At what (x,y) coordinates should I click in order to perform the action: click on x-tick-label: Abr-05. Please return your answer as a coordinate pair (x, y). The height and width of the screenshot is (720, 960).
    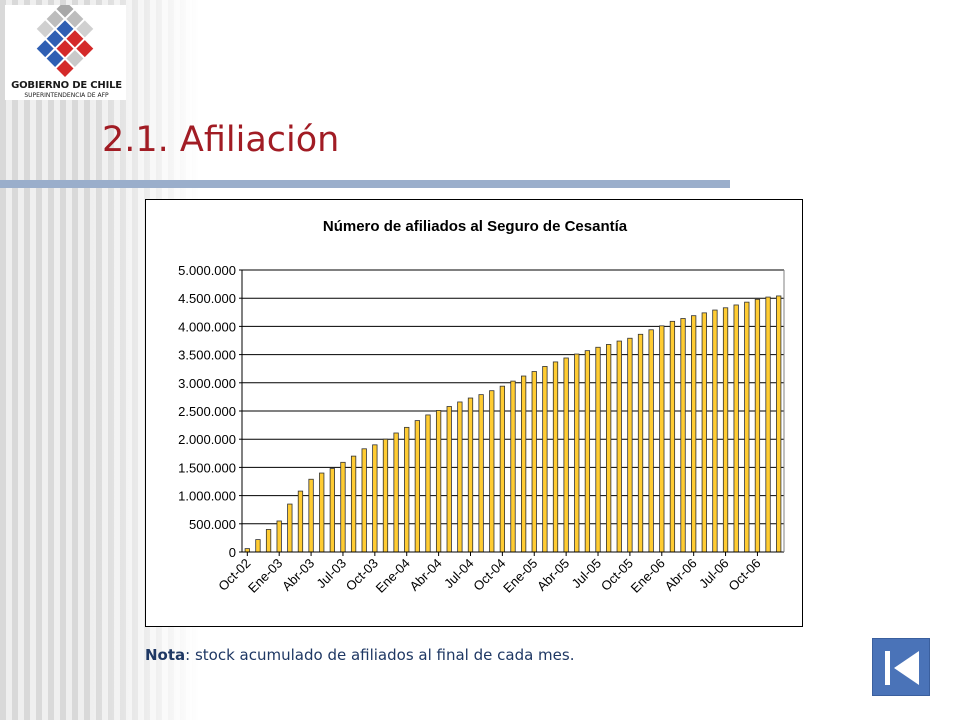
    Looking at the image, I should click on (553, 575).